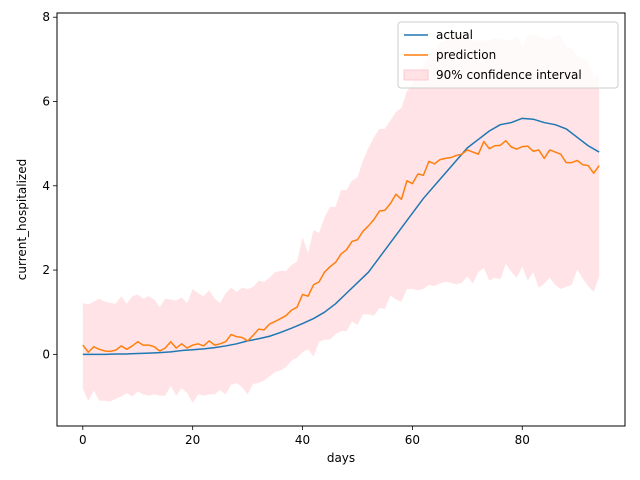 The width and height of the screenshot is (640, 480). I want to click on legend-box, so click(508, 55).